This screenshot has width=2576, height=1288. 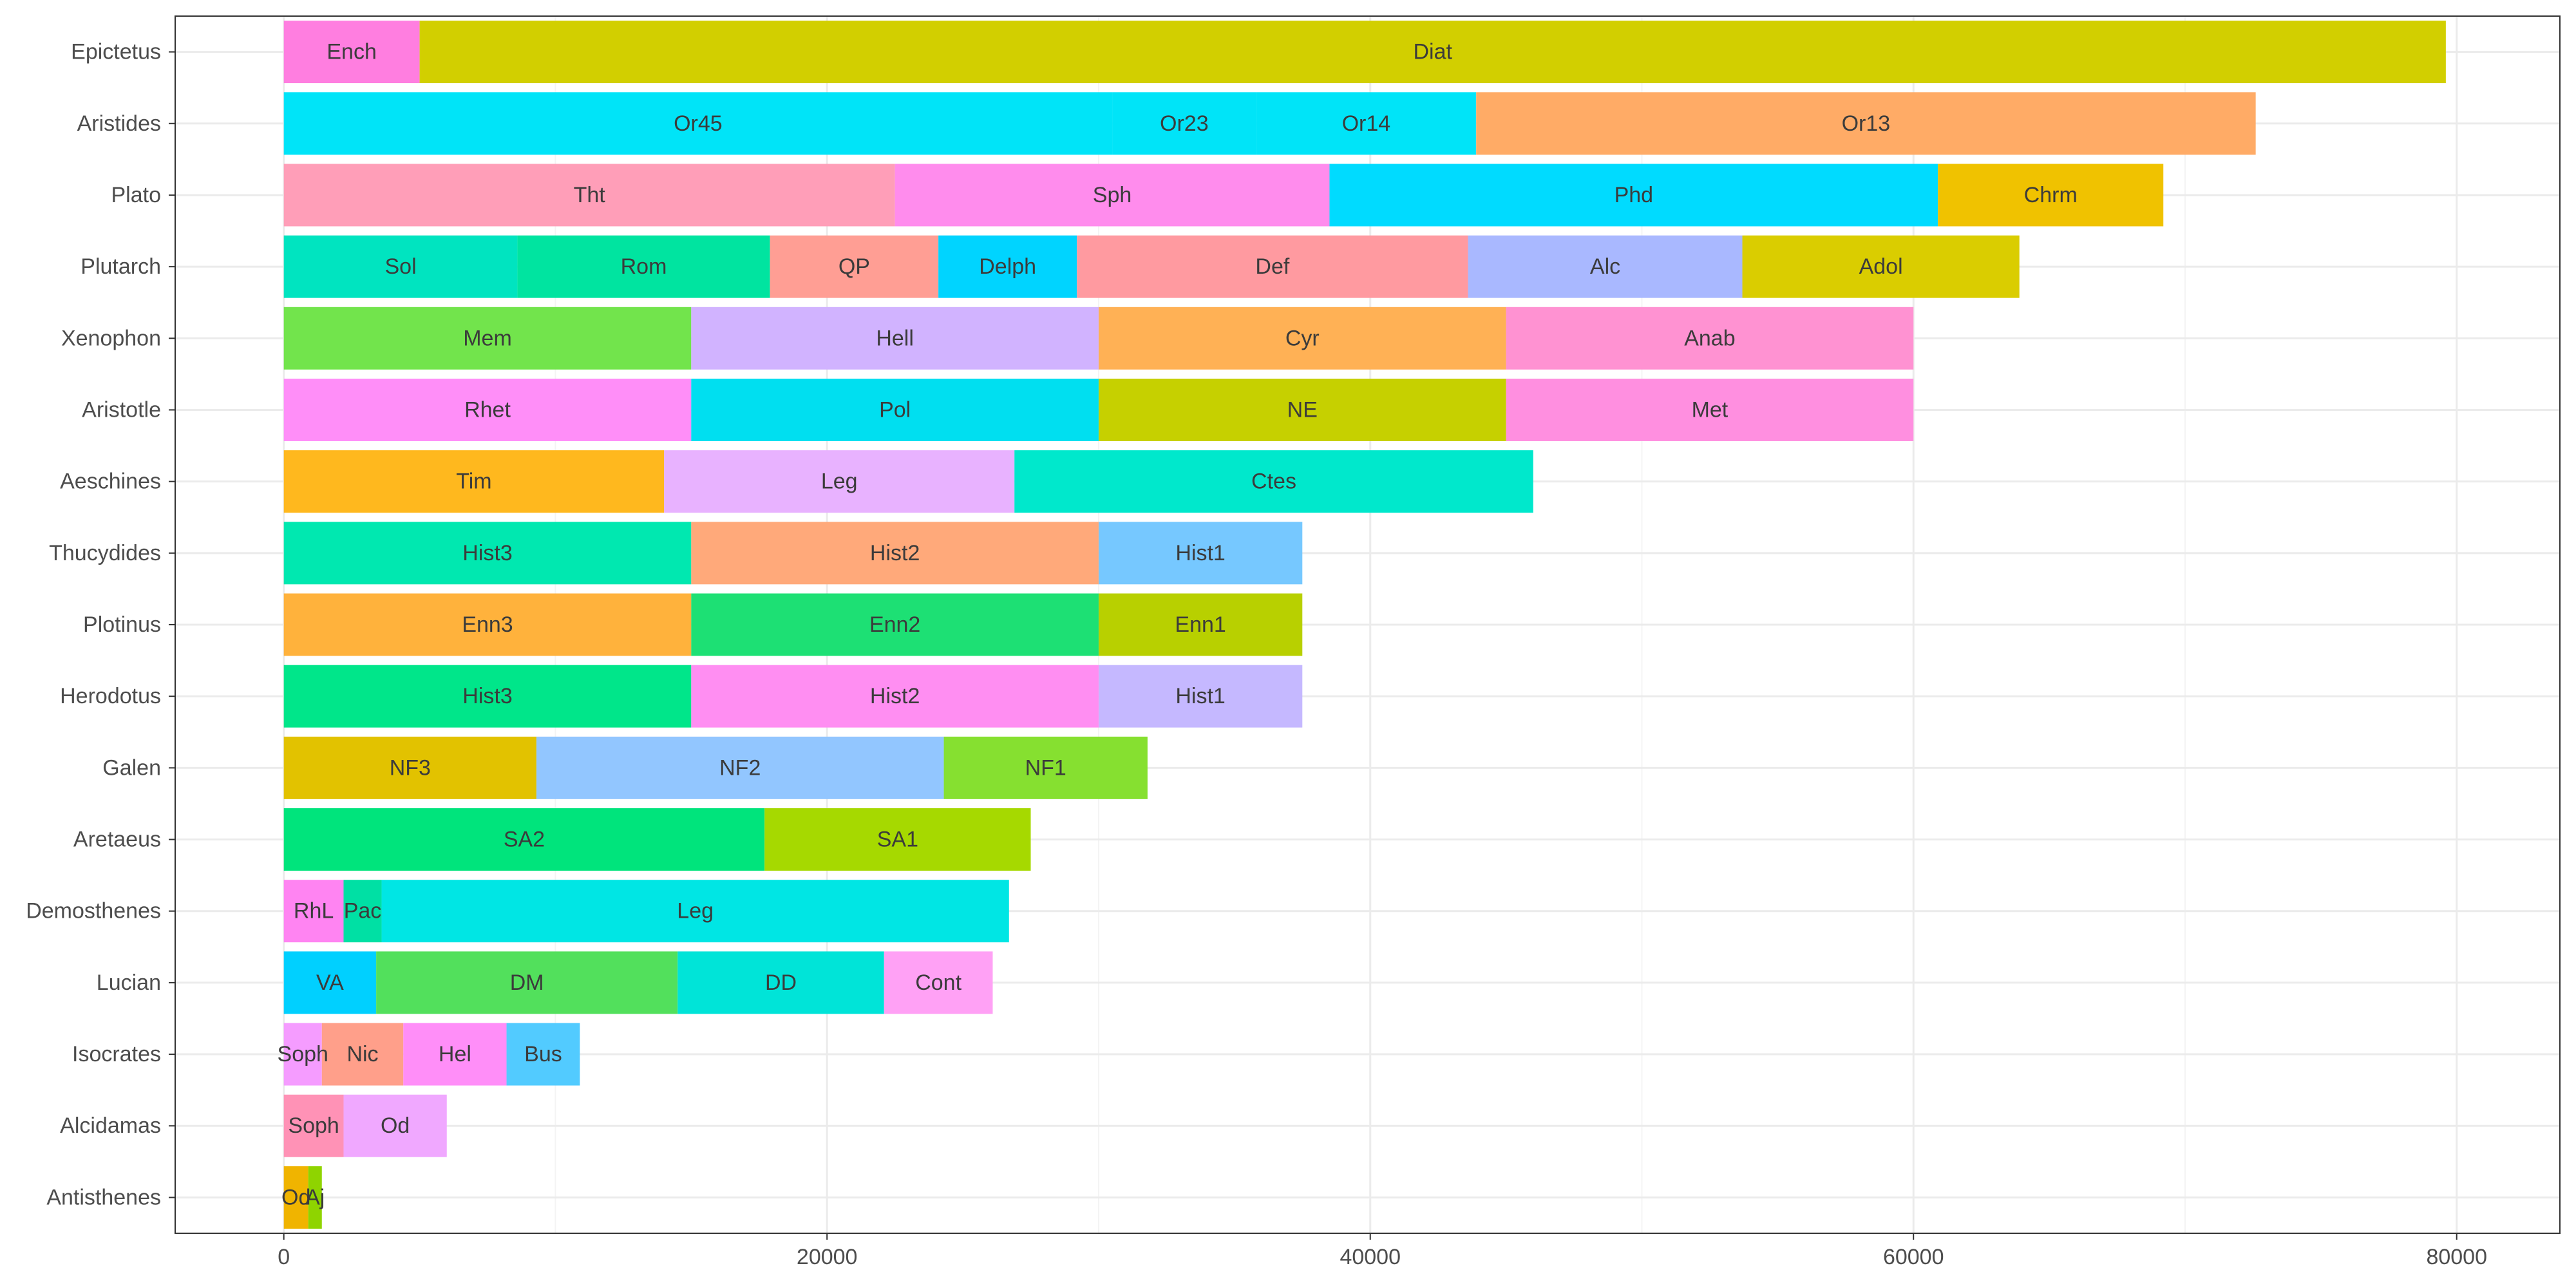 I want to click on bar-galen: NF3 NF2 NF1, so click(x=716, y=767).